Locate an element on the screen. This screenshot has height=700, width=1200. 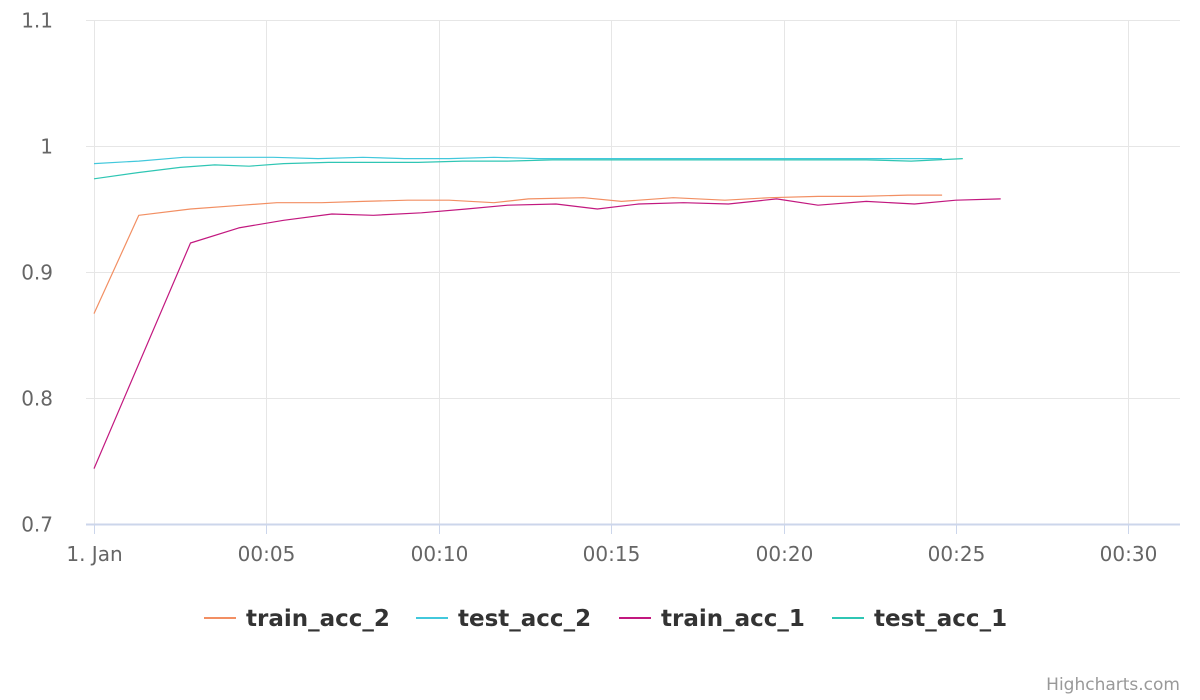
y-tick-label: 1.1 is located at coordinates (37, 21).